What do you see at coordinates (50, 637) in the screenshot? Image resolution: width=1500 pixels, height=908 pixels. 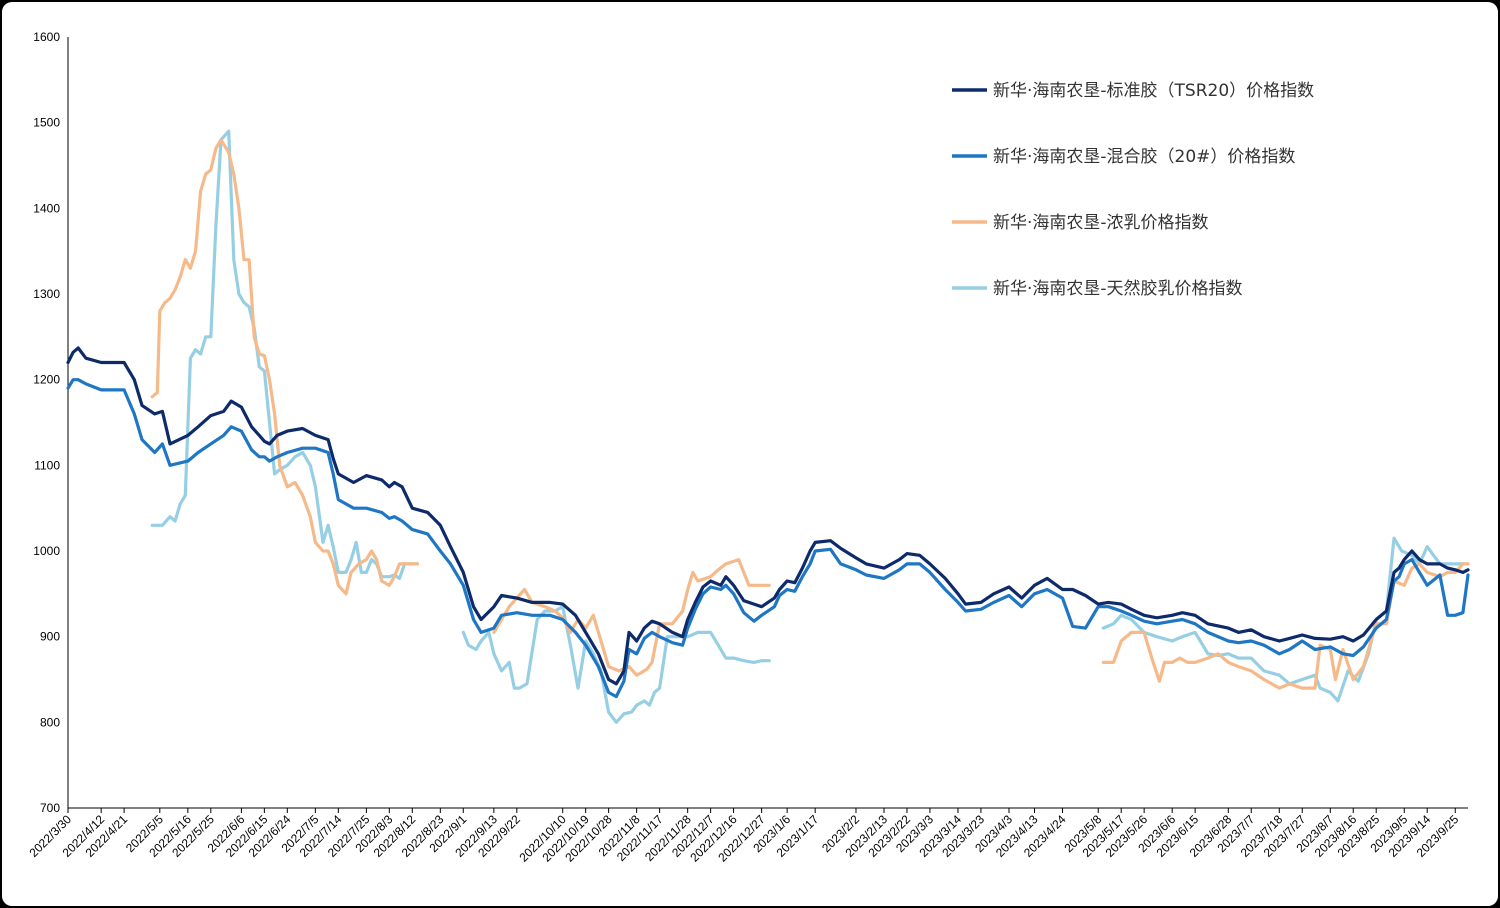 I see `y-tick-label: 900` at bounding box center [50, 637].